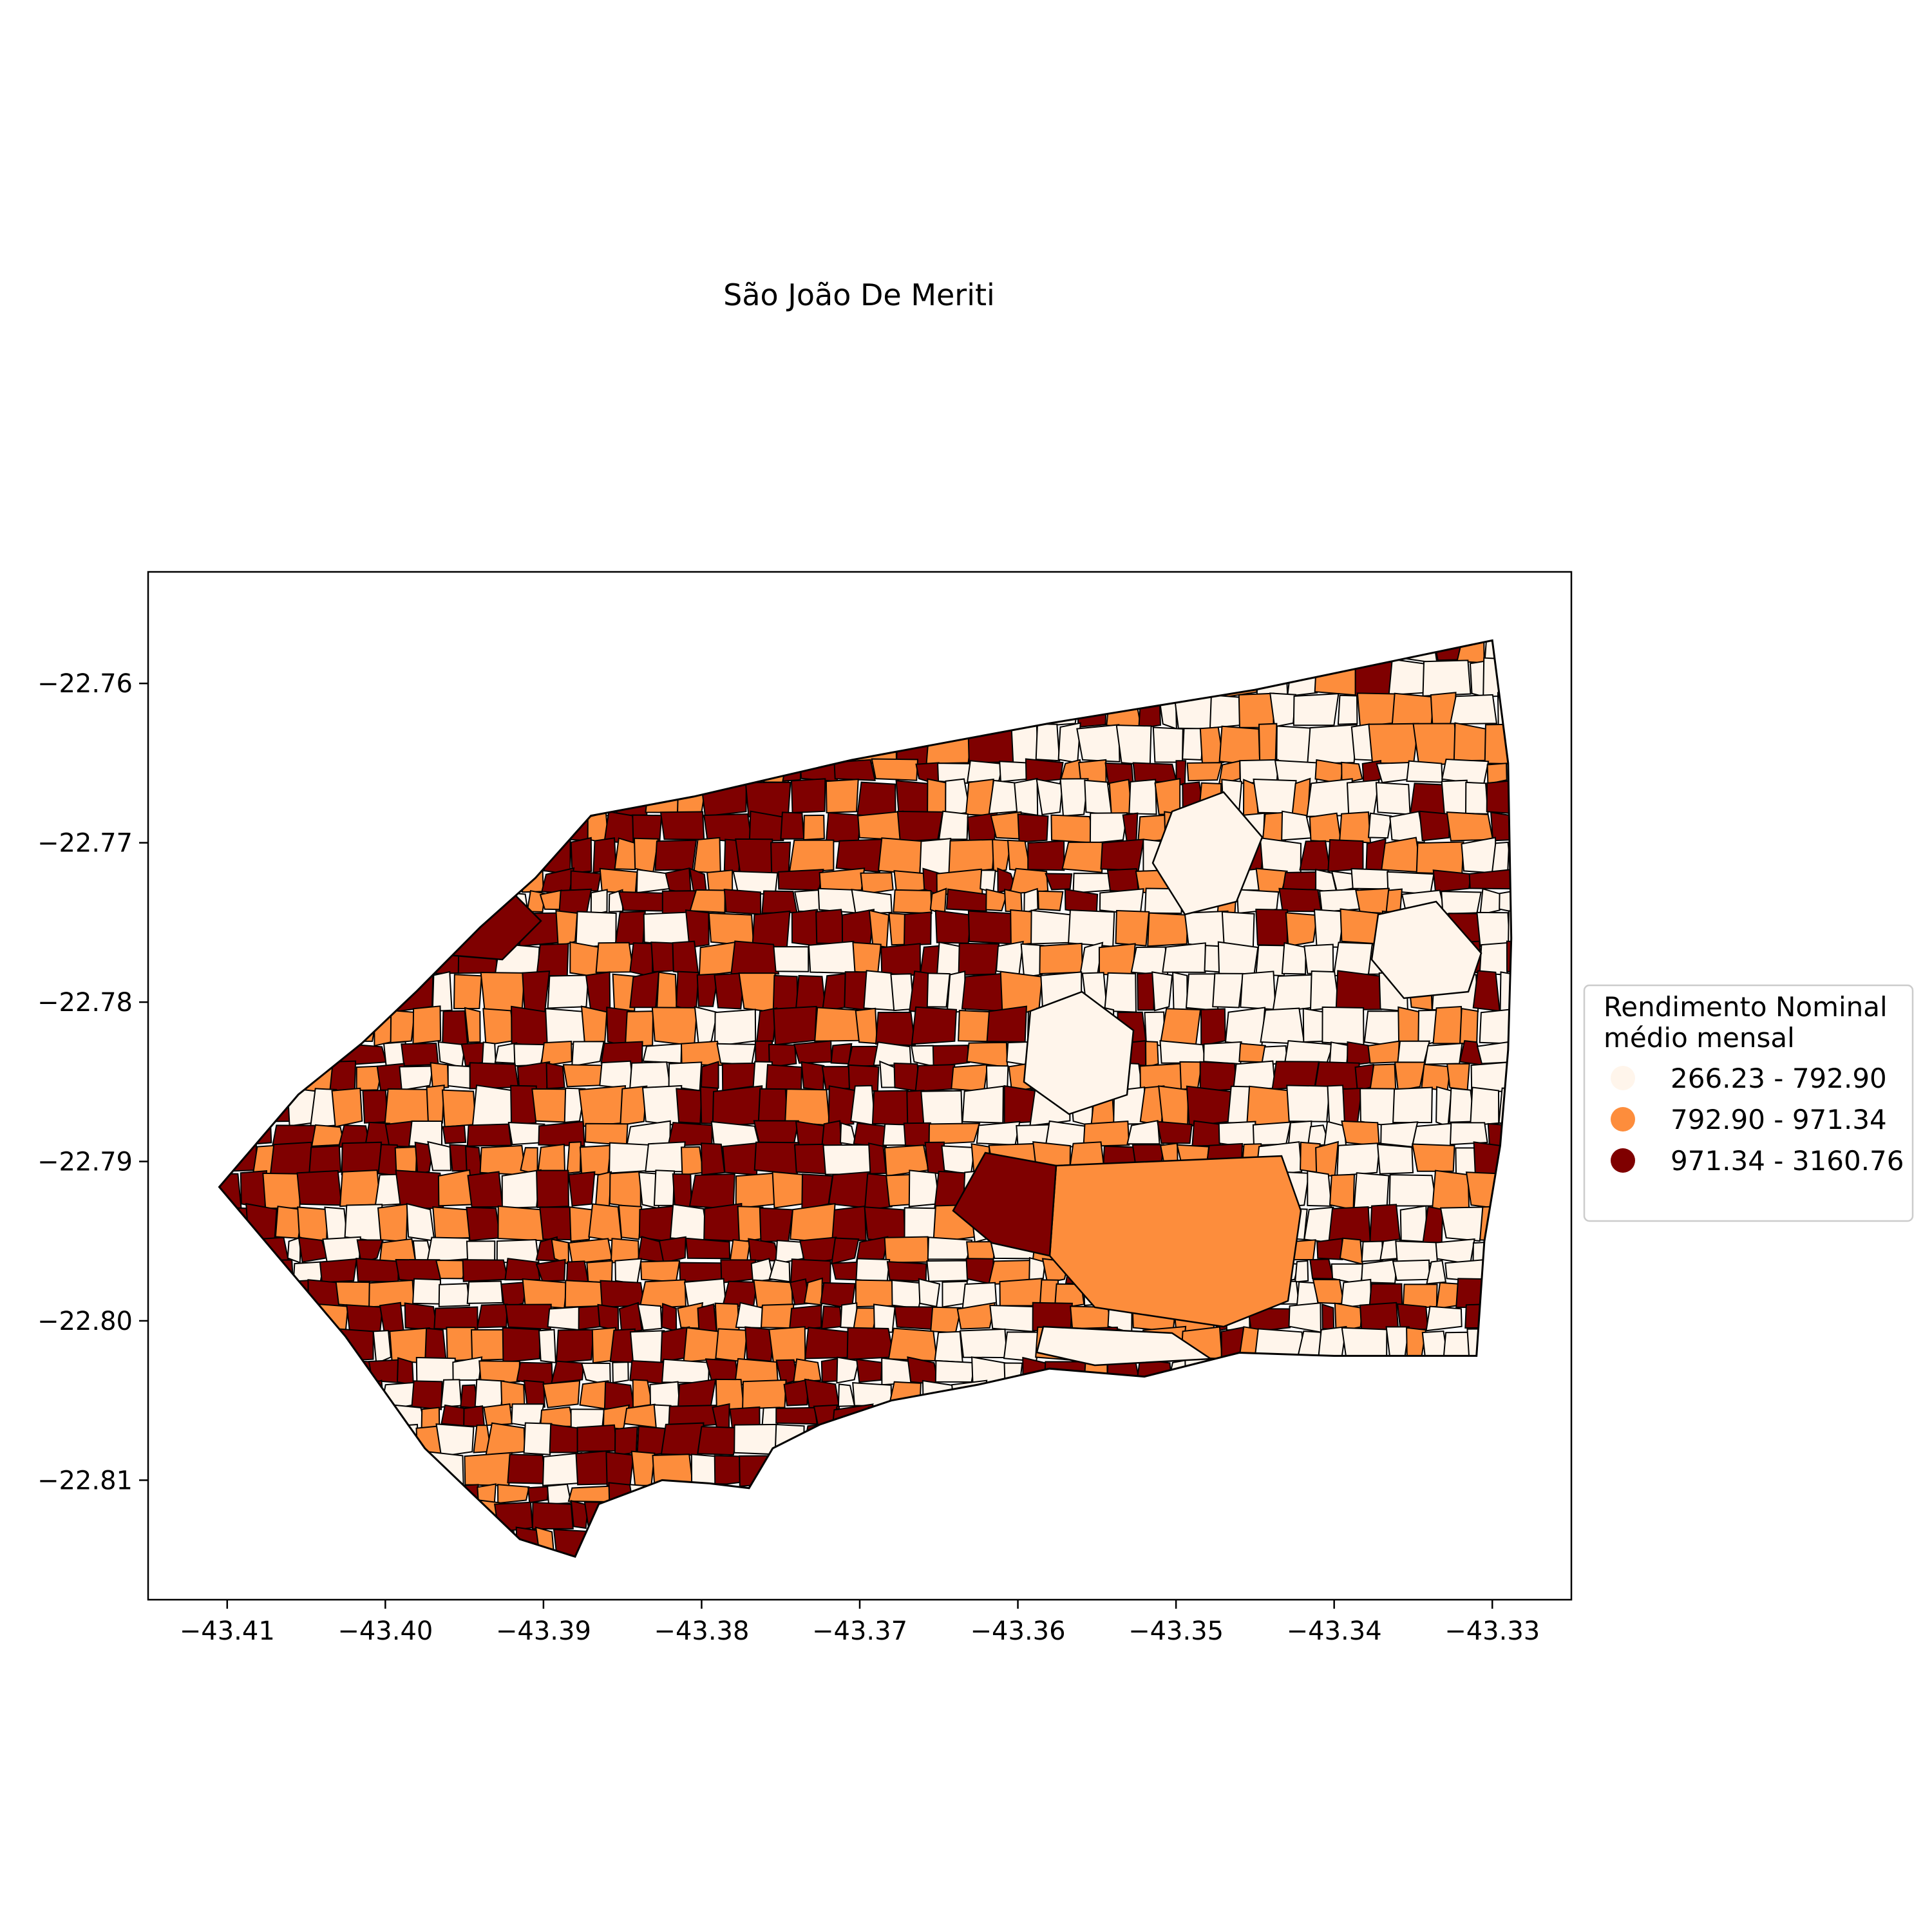 Image resolution: width=1932 pixels, height=1932 pixels. Describe the element at coordinates (1700, 1038) in the screenshot. I see `legend-title-line2: médio mensal` at that location.